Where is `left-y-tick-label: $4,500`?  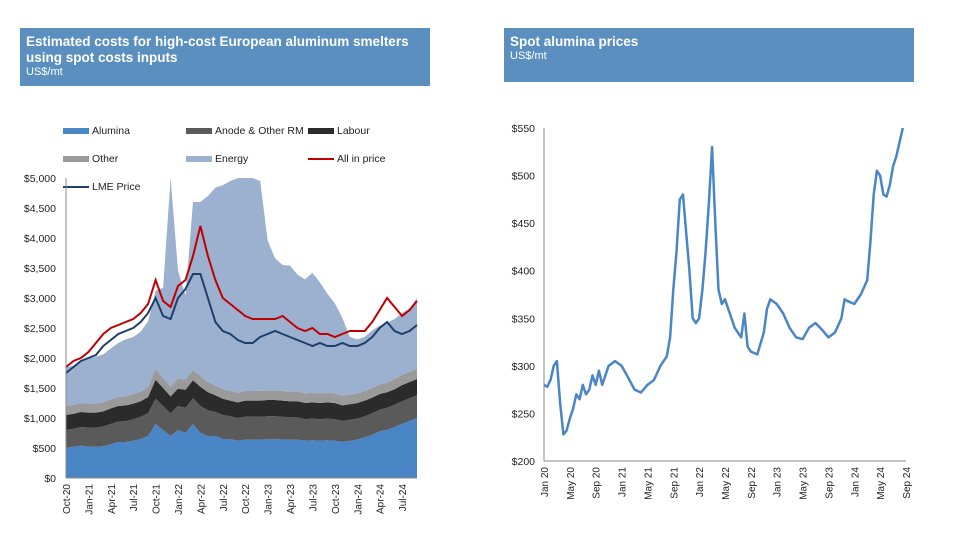 left-y-tick-label: $4,500 is located at coordinates (40, 209).